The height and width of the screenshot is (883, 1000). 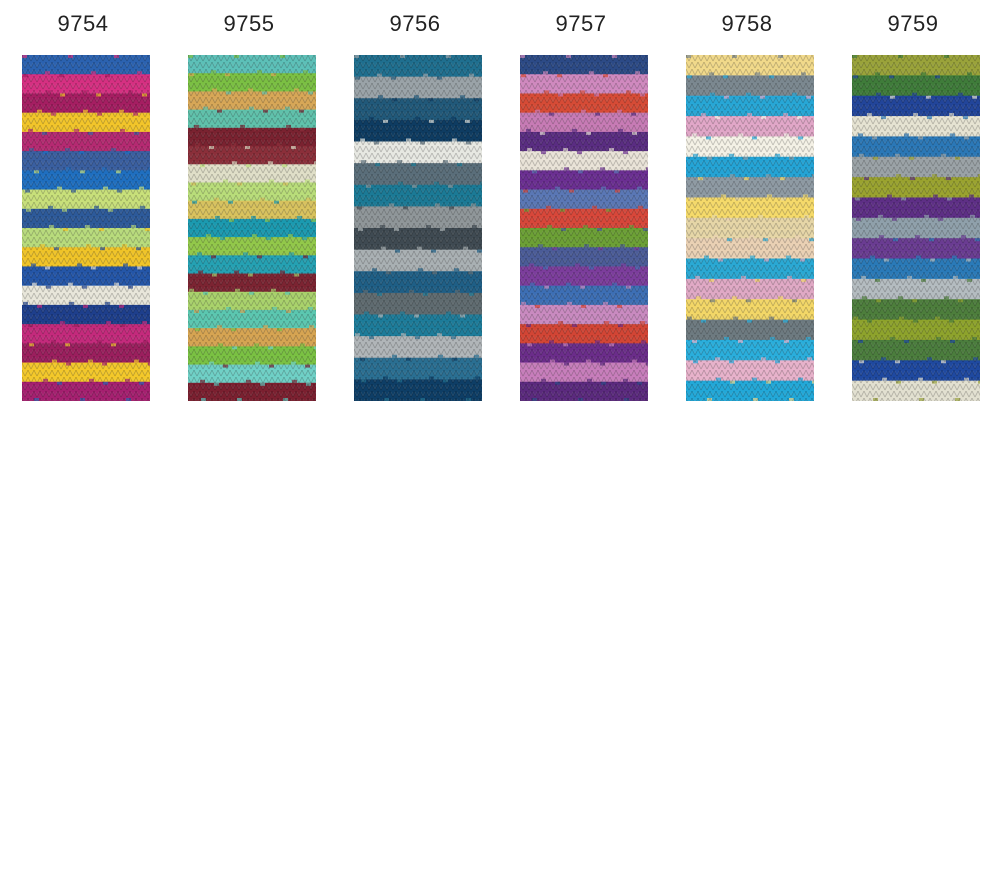 I want to click on swatch-card: 9759, so click(x=913, y=205).